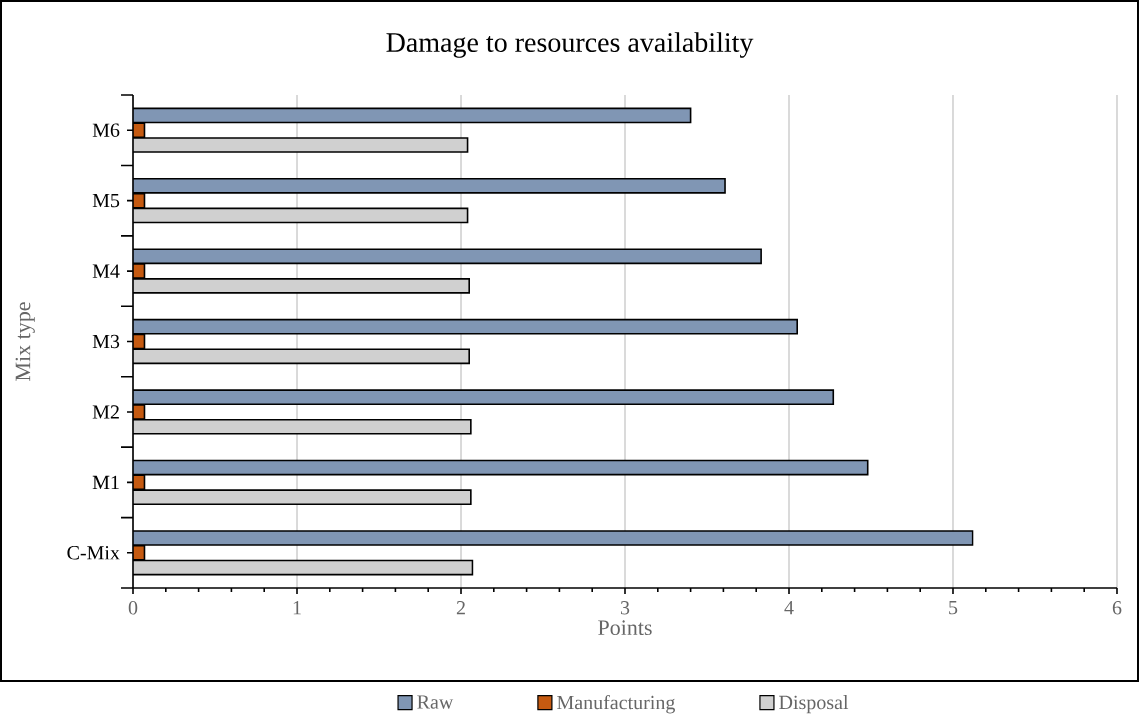  What do you see at coordinates (133, 608) in the screenshot?
I see `x-tick-label: 0` at bounding box center [133, 608].